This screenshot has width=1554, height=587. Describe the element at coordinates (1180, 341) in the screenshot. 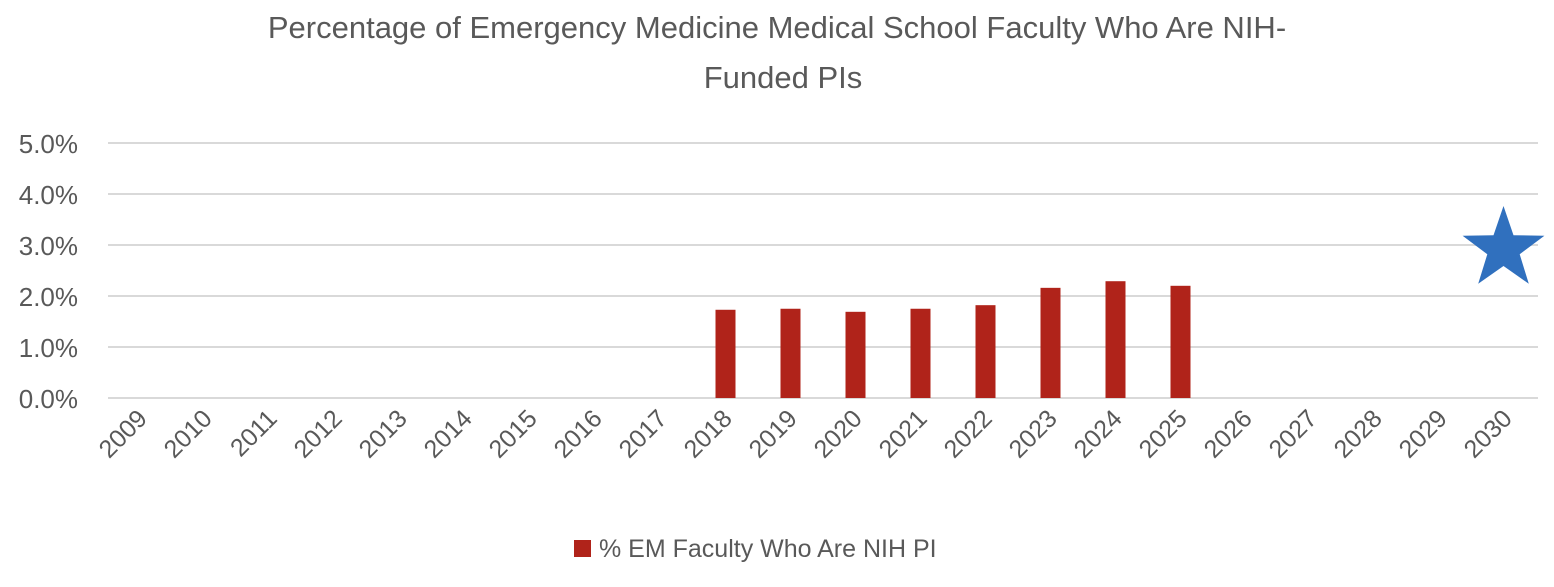

I see `bar-2025` at that location.